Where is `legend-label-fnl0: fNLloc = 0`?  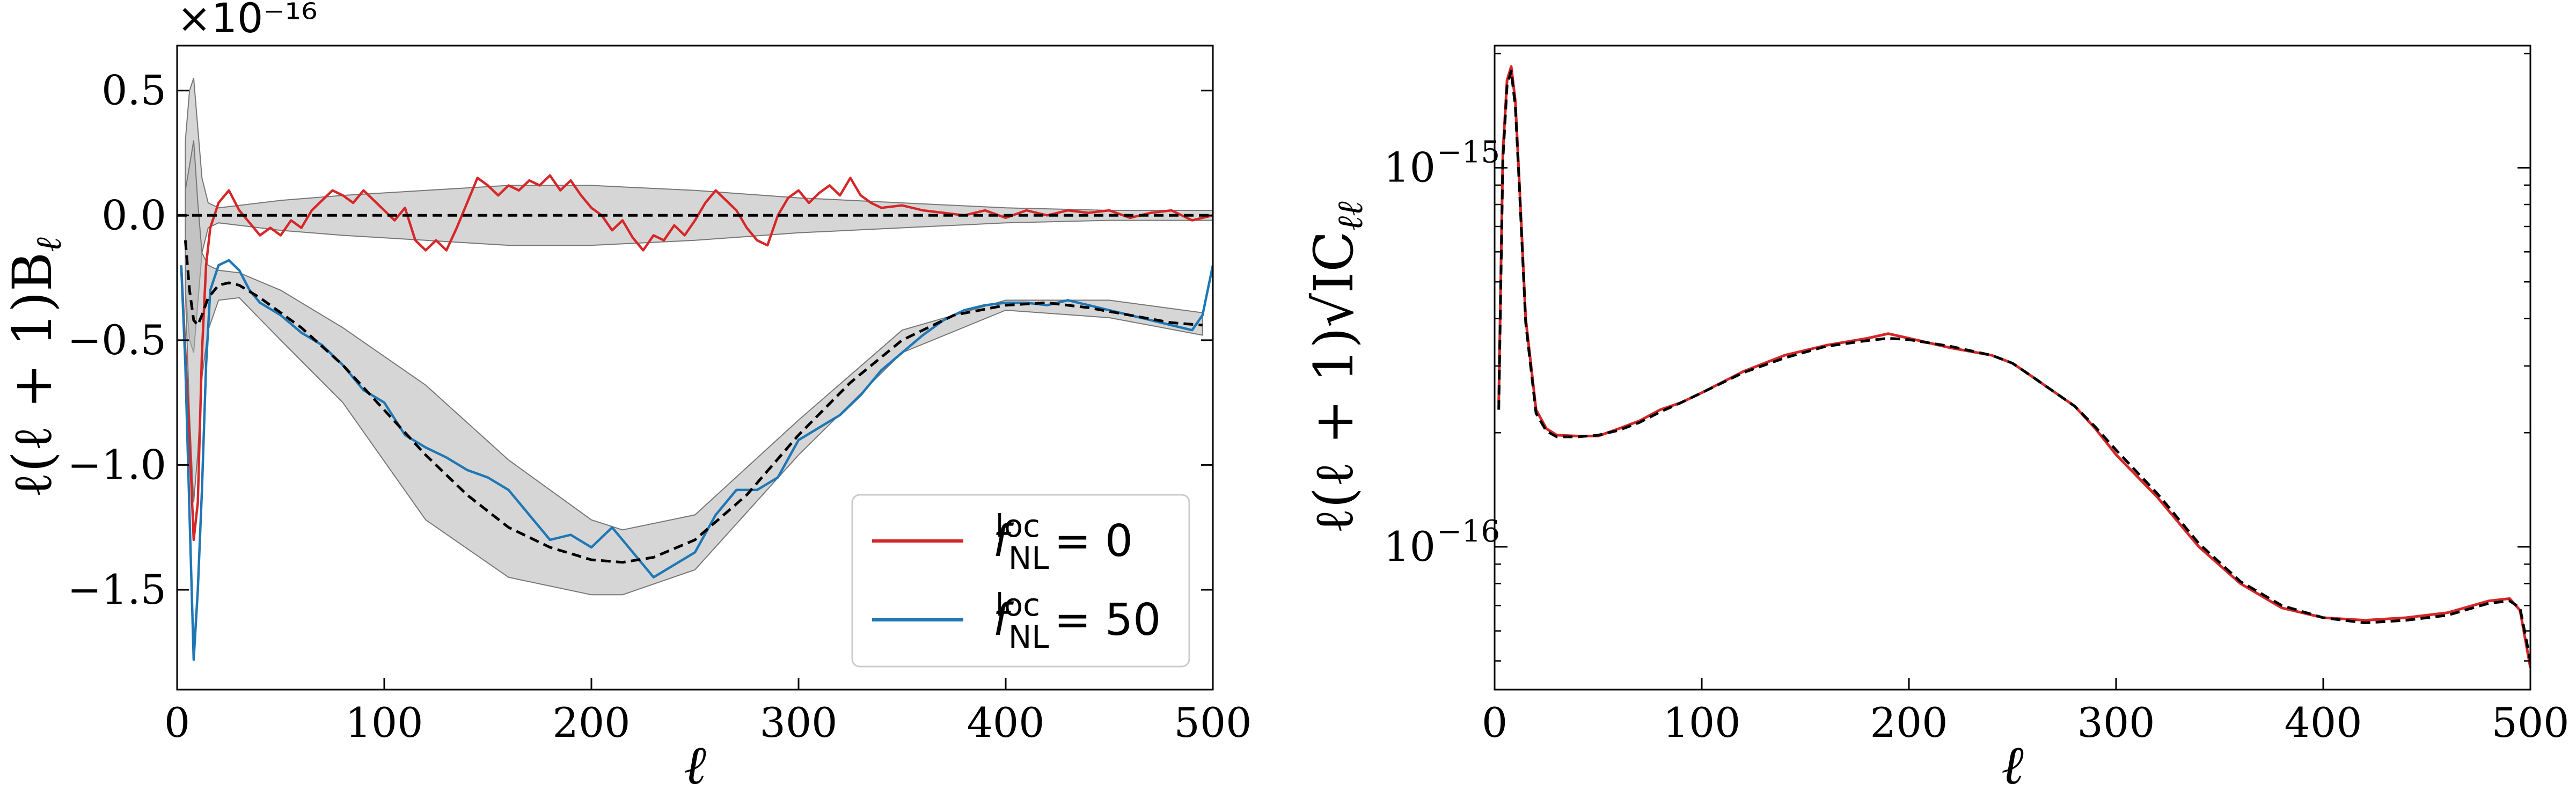 legend-label-fnl0: fNLloc = 0 is located at coordinates (1063, 542).